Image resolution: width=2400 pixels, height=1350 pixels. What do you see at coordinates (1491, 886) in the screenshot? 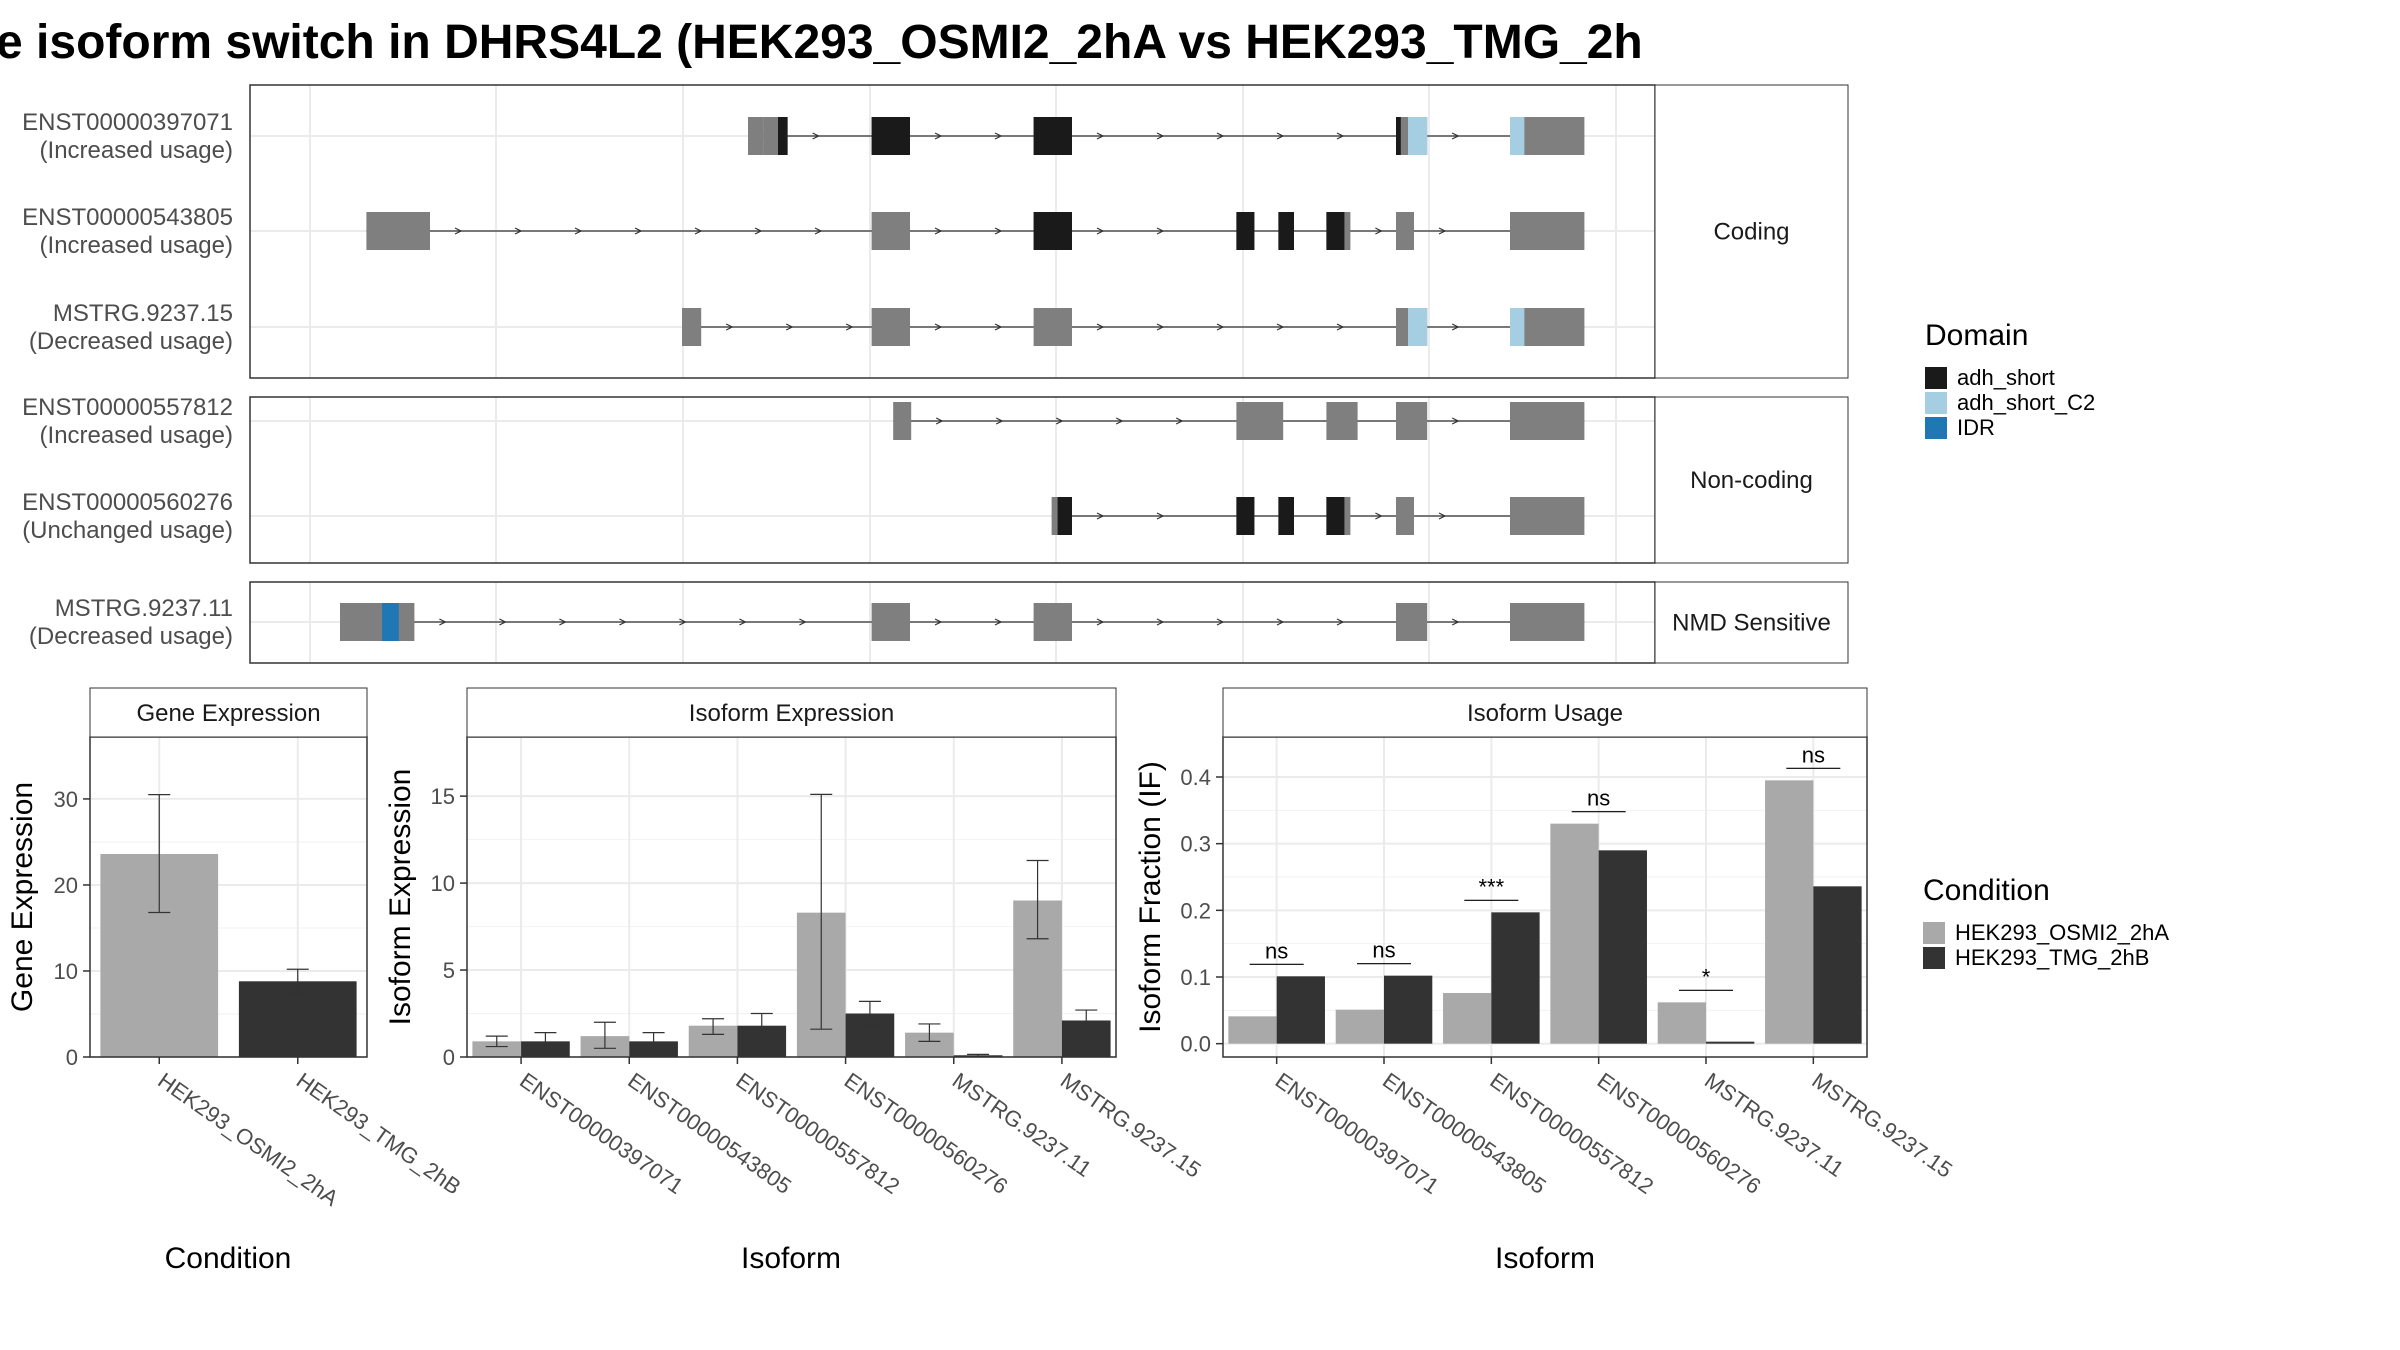
I see `significance-label: ***` at bounding box center [1491, 886].